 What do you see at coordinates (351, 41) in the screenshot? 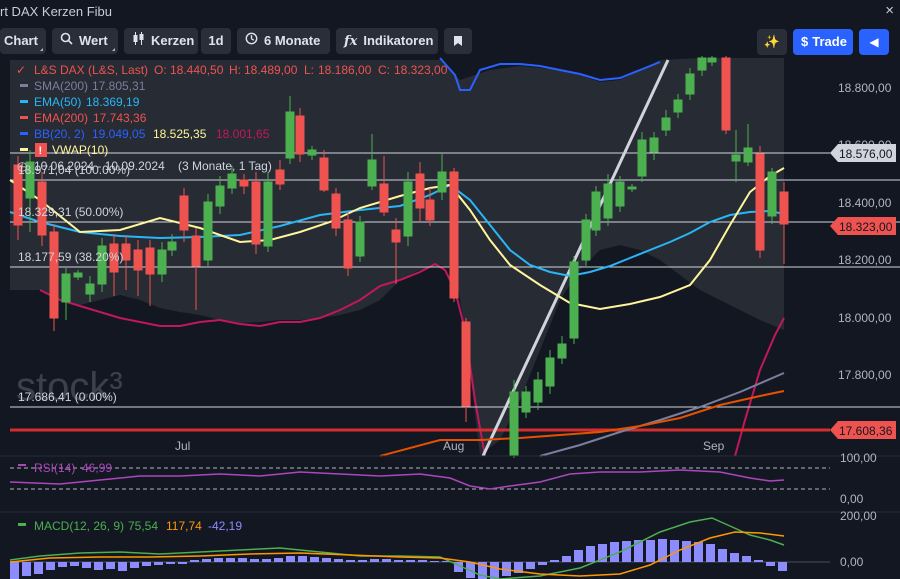
I see `fx-icon: fx` at bounding box center [351, 41].